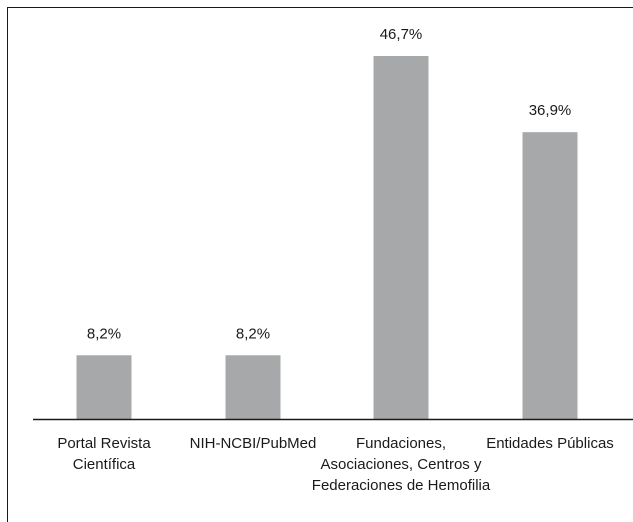  Describe the element at coordinates (104, 464) in the screenshot. I see `category-label-line: Científica` at that location.